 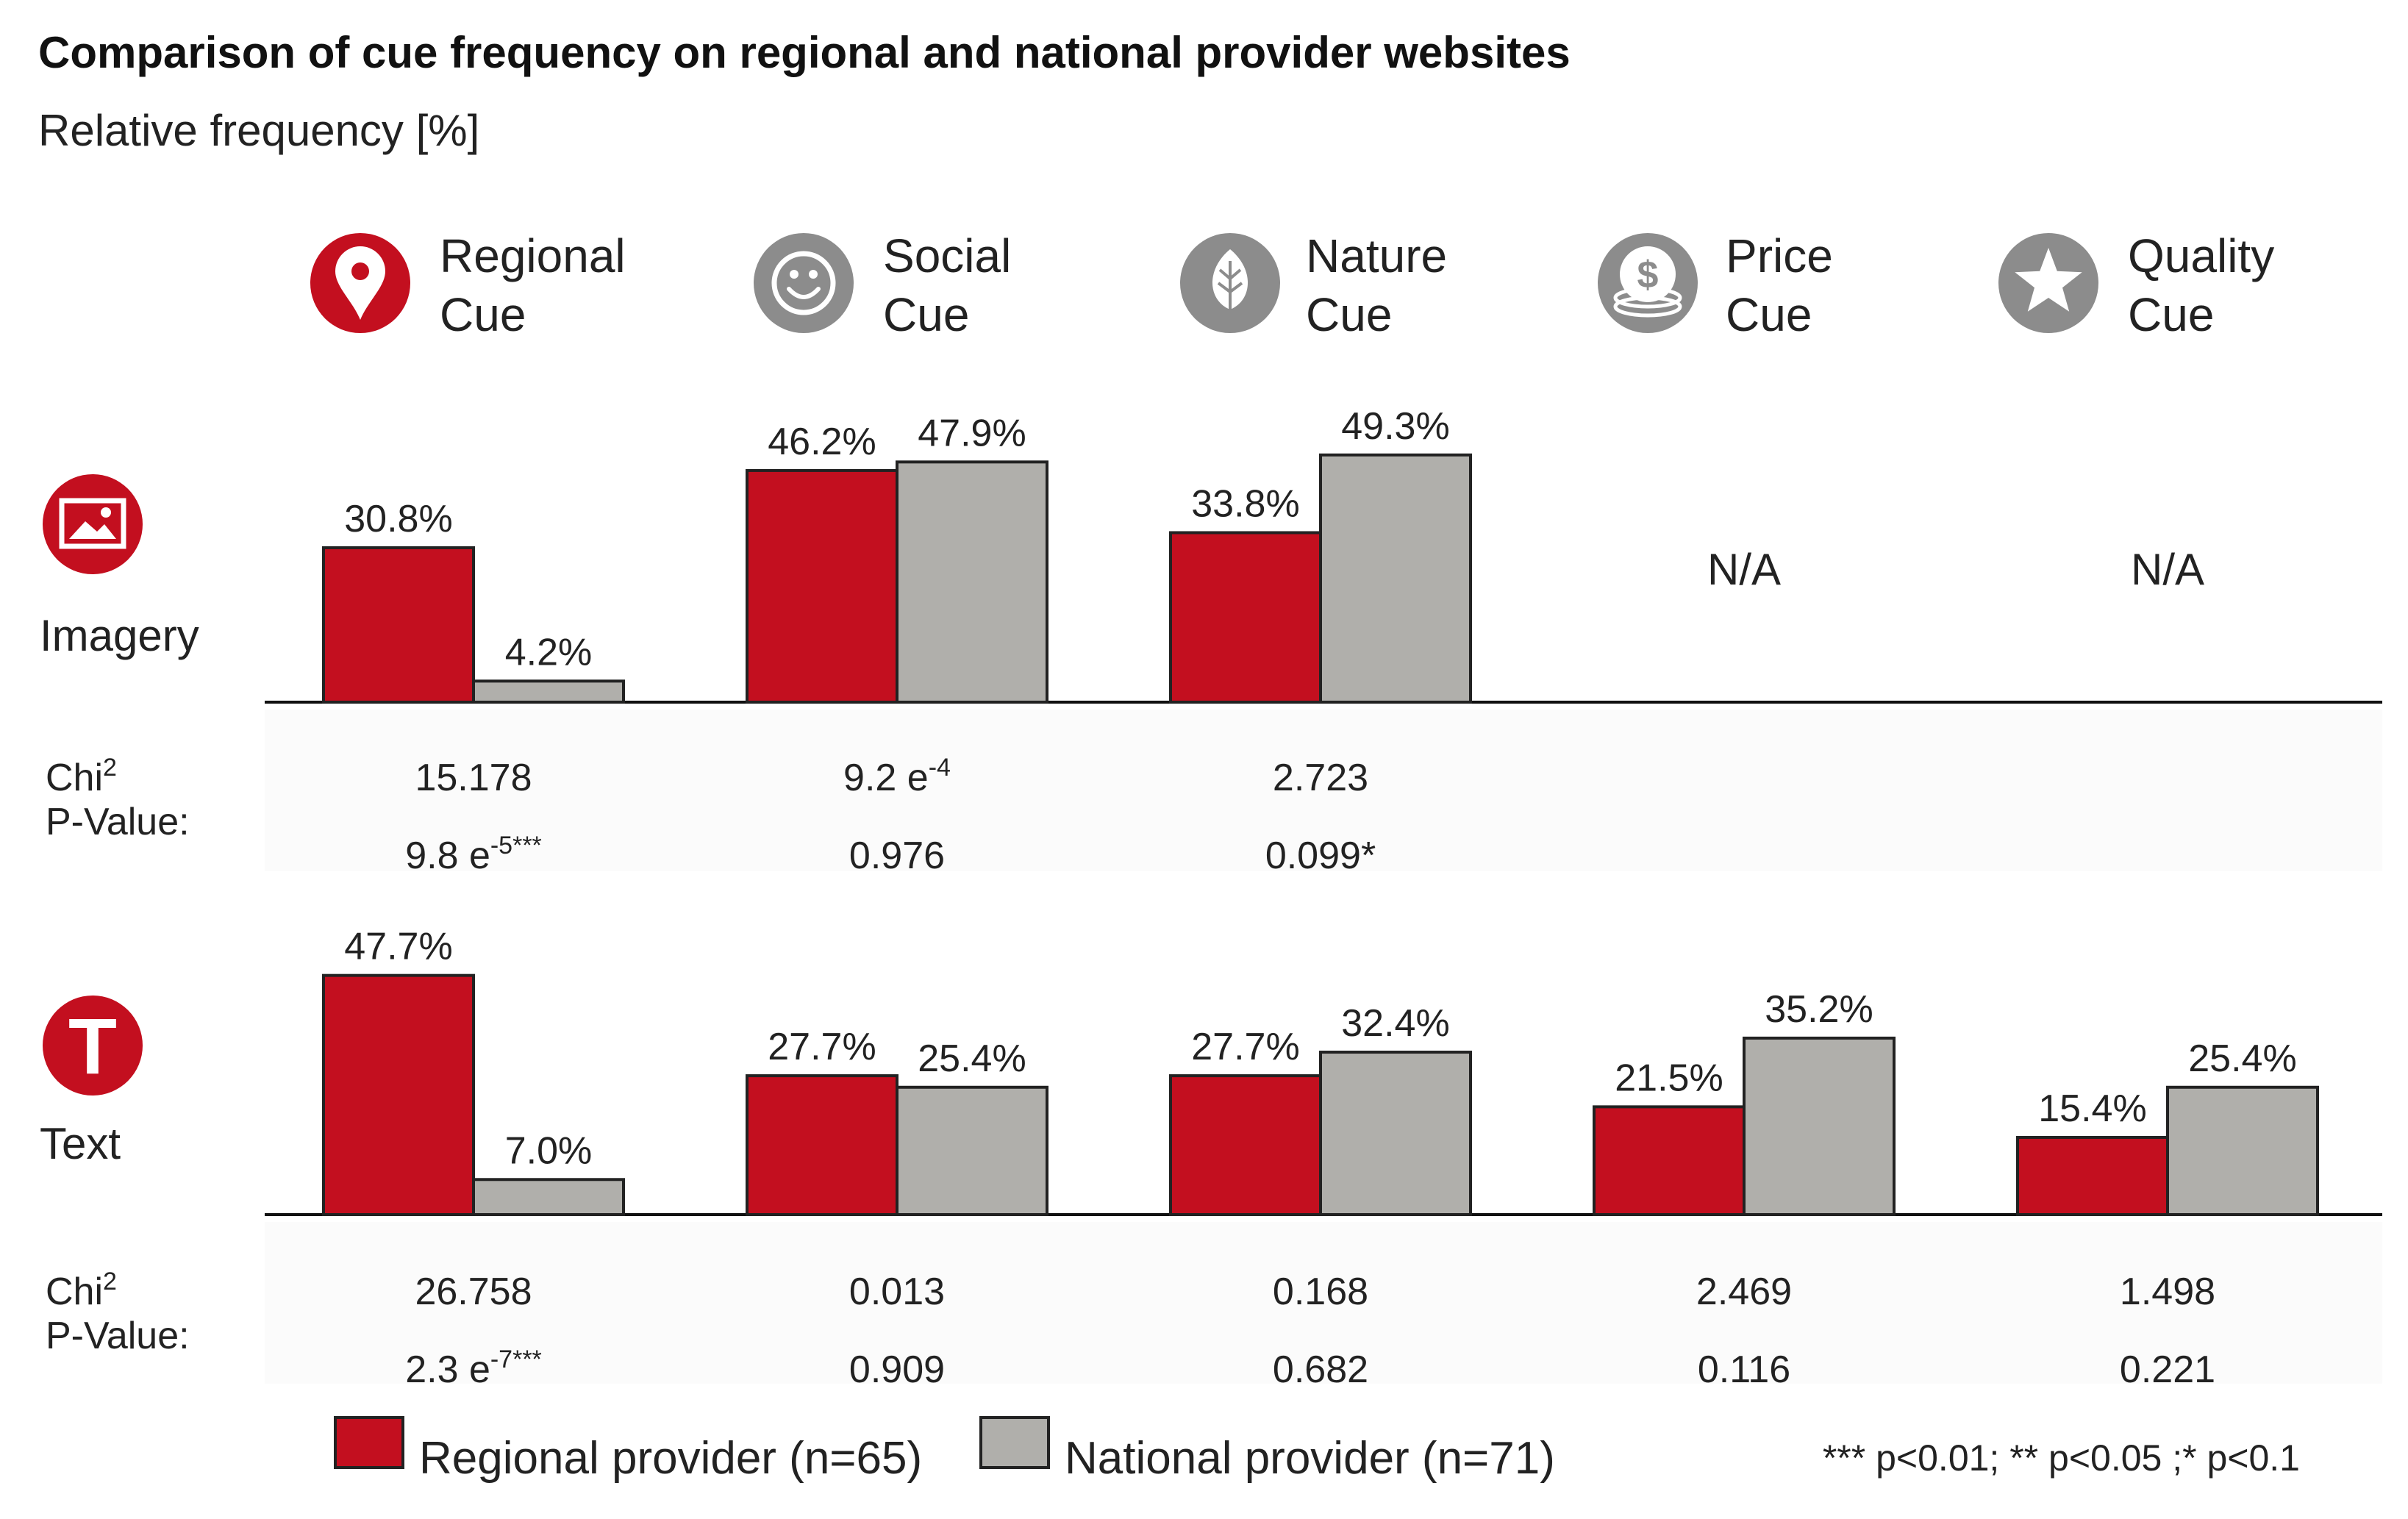 What do you see at coordinates (1716, 285) in the screenshot?
I see `category-header-price: $ Price Cue` at bounding box center [1716, 285].